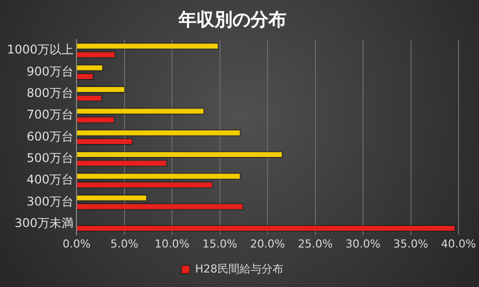  I want to click on x-tick-label: 25.0%, so click(315, 243).